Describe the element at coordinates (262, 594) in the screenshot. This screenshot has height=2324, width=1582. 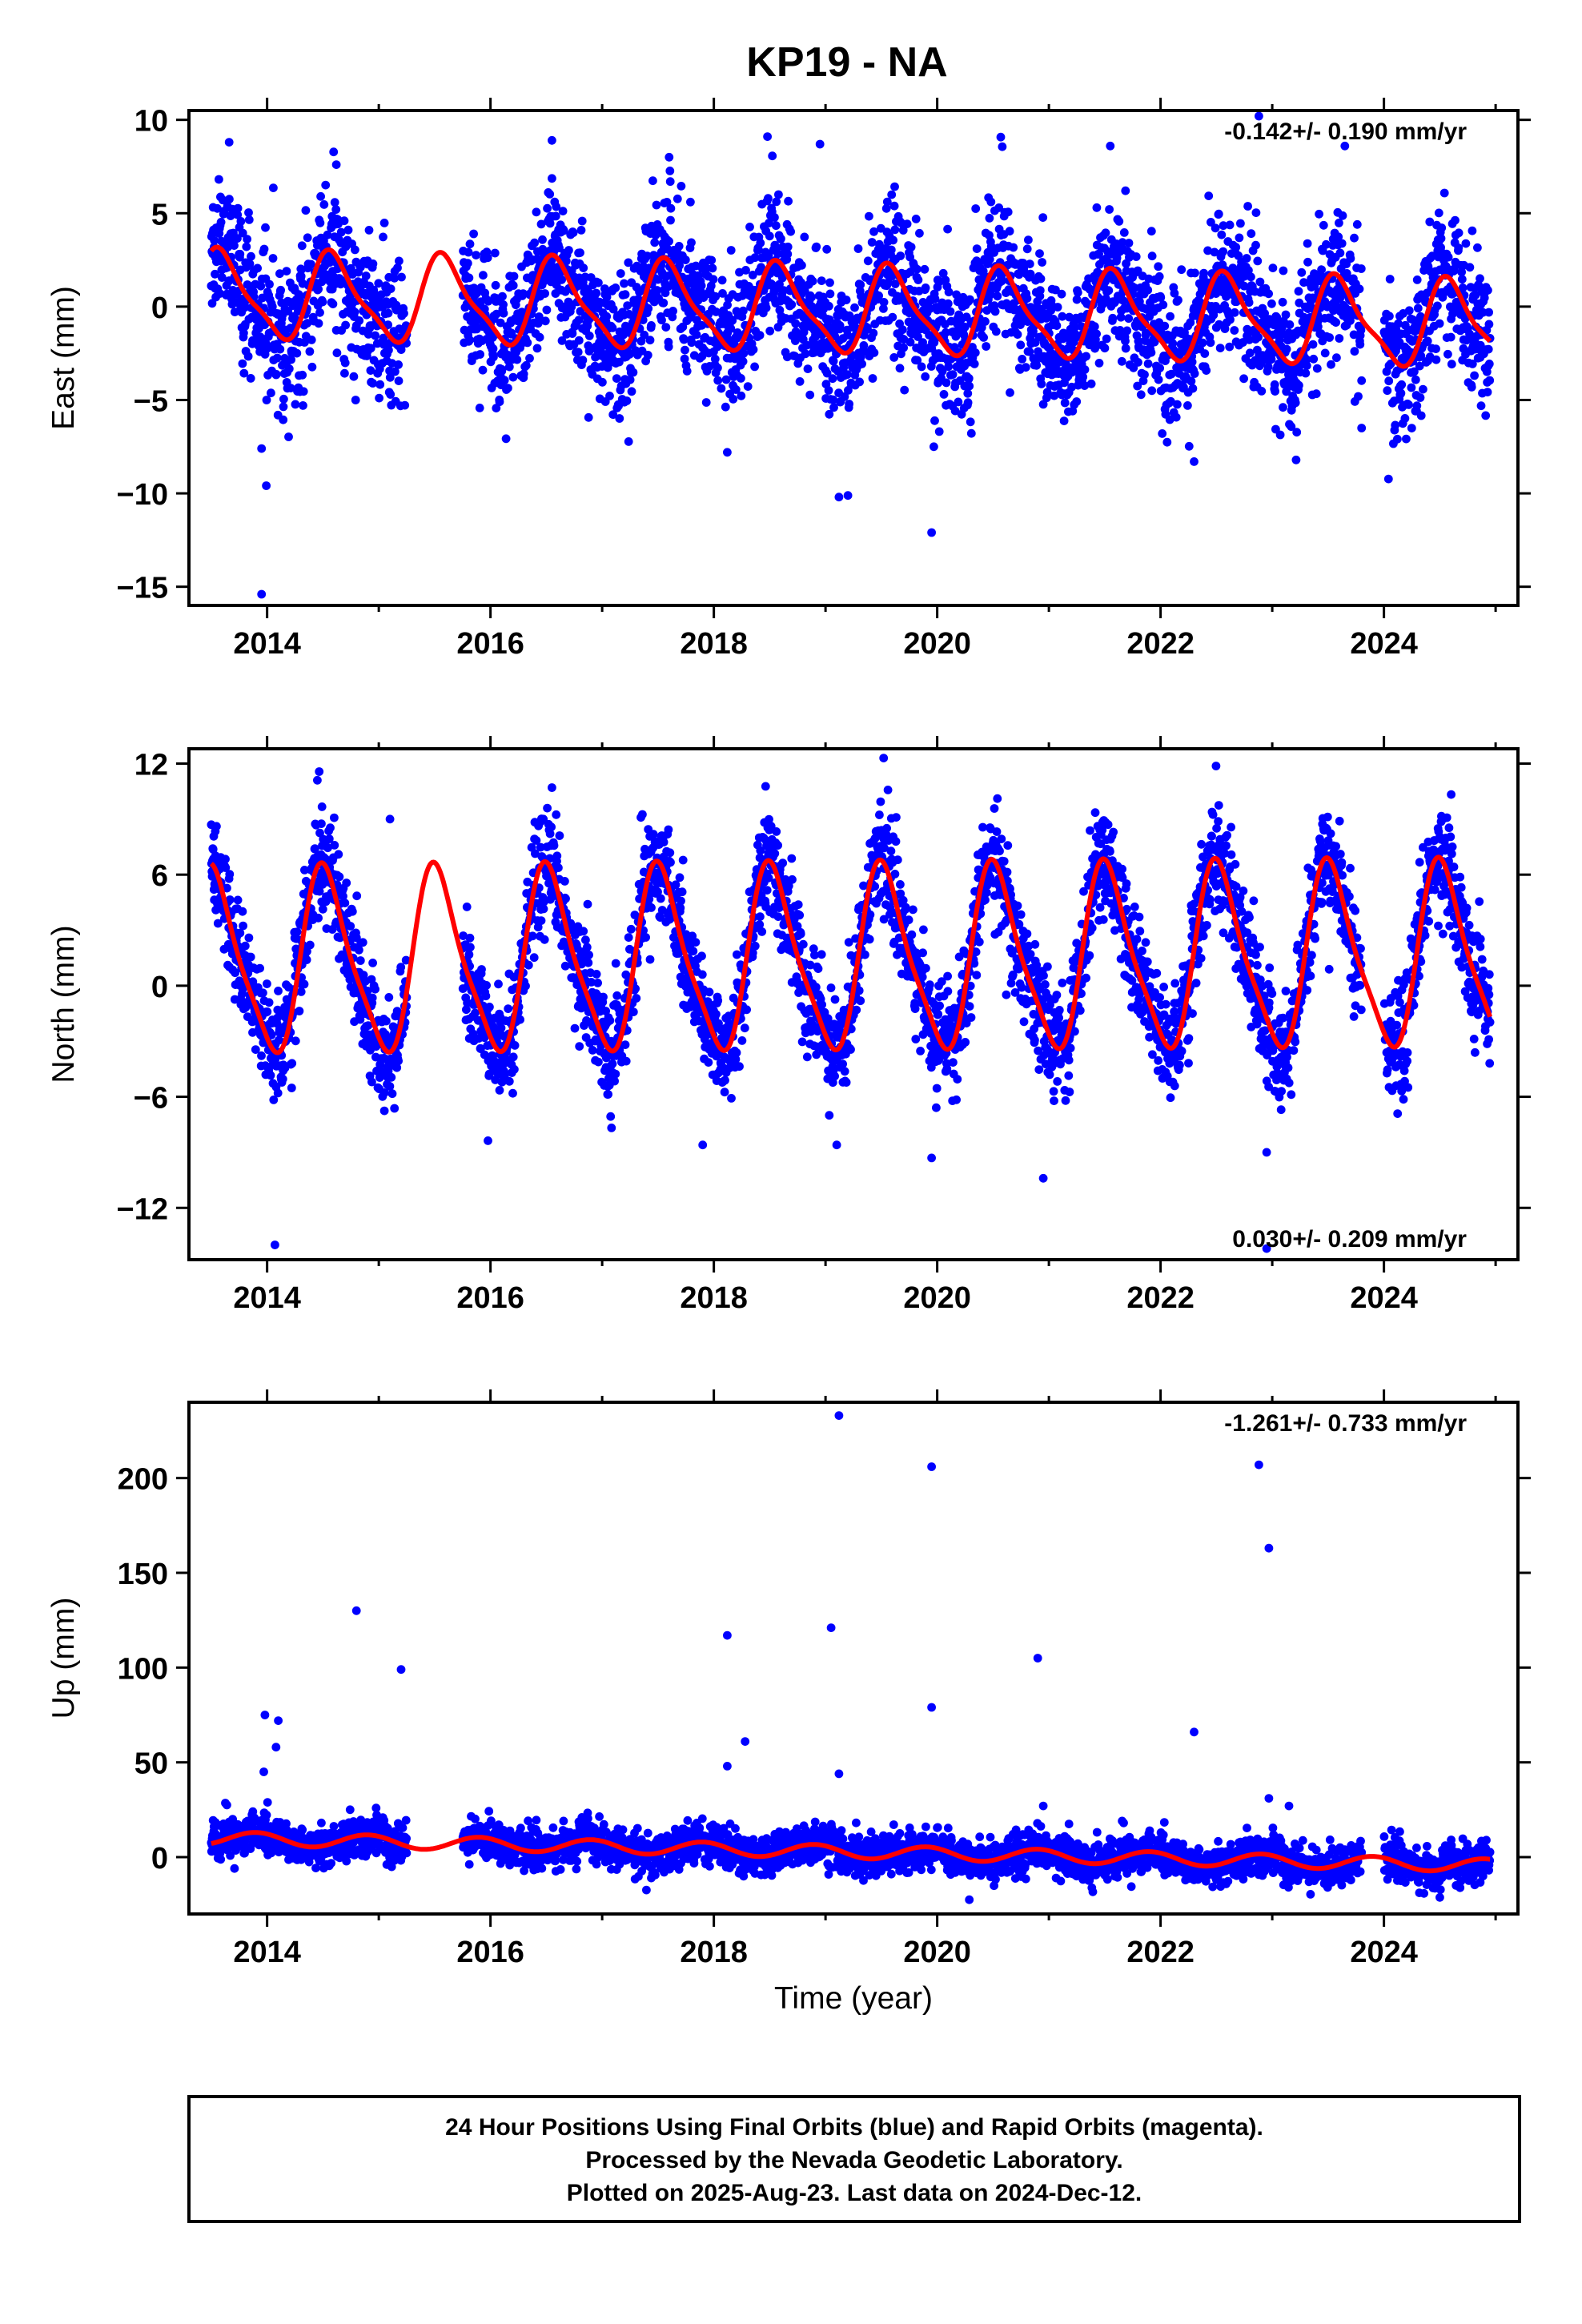
I see `outlier-point` at that location.